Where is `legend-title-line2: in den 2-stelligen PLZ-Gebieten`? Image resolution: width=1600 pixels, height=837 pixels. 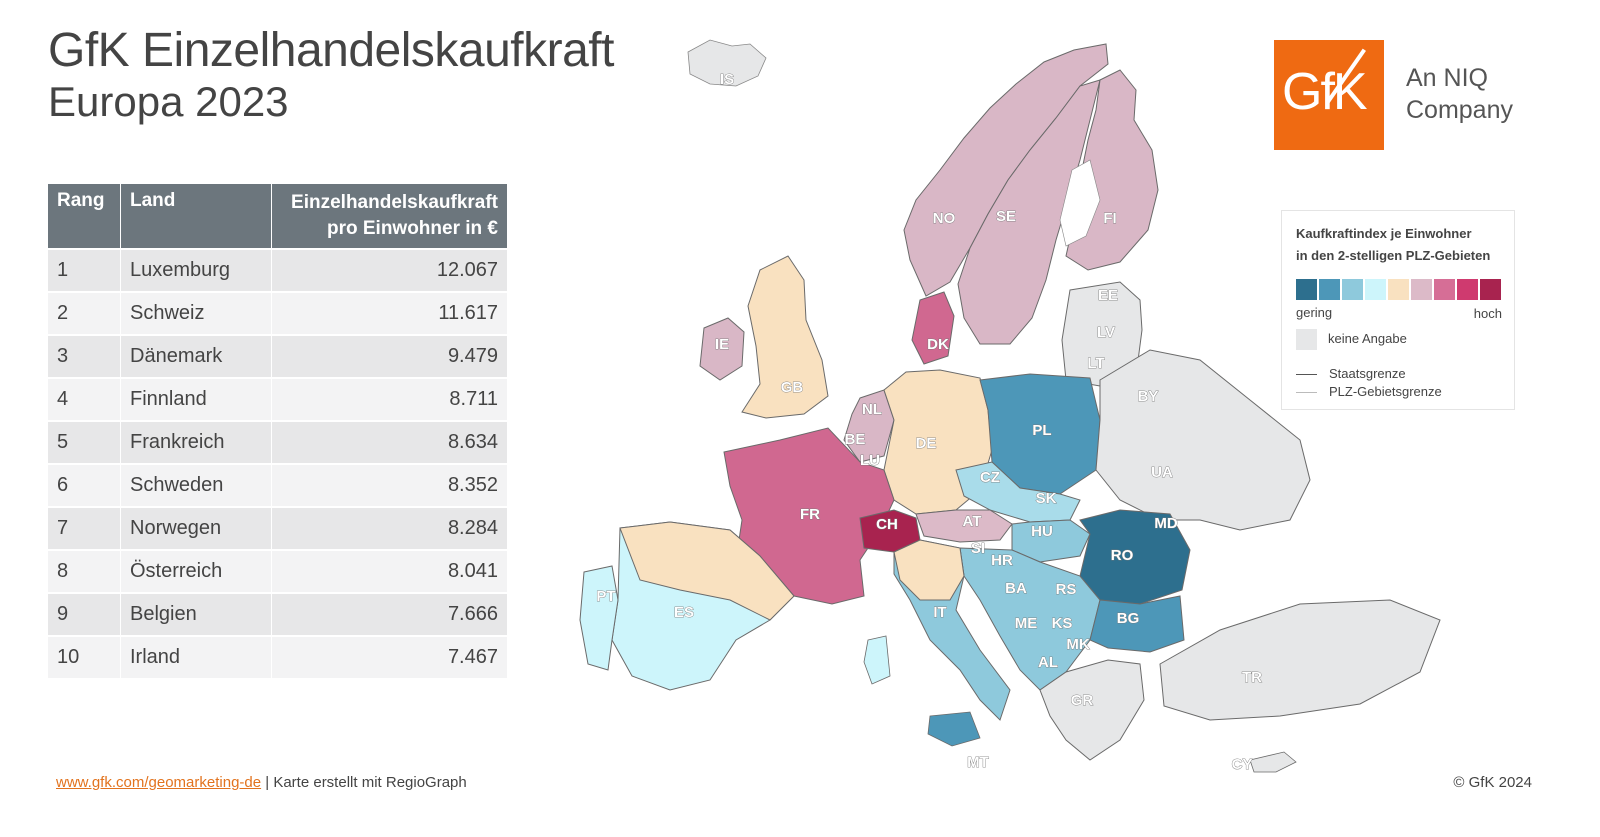
legend-title-line2: in den 2-stelligen PLZ-Gebieten is located at coordinates (1393, 255).